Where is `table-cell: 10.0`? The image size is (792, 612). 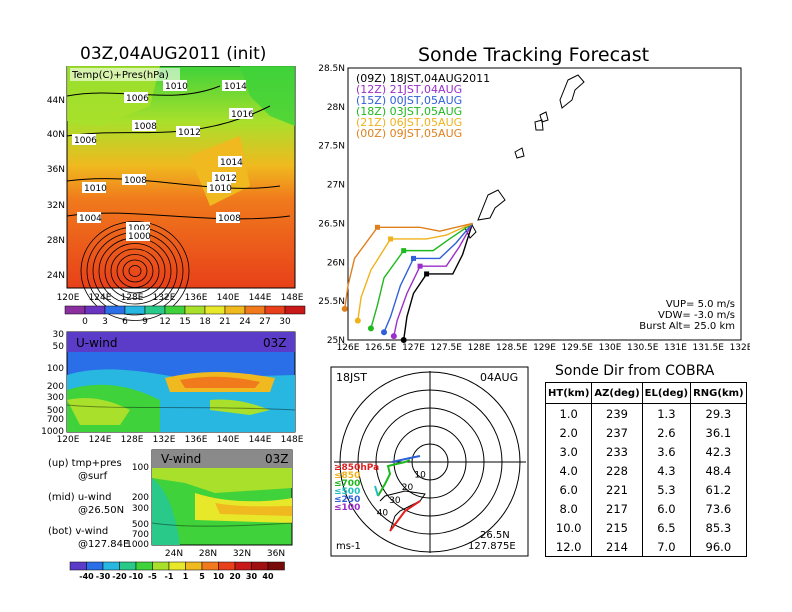 table-cell: 10.0 is located at coordinates (568, 527).